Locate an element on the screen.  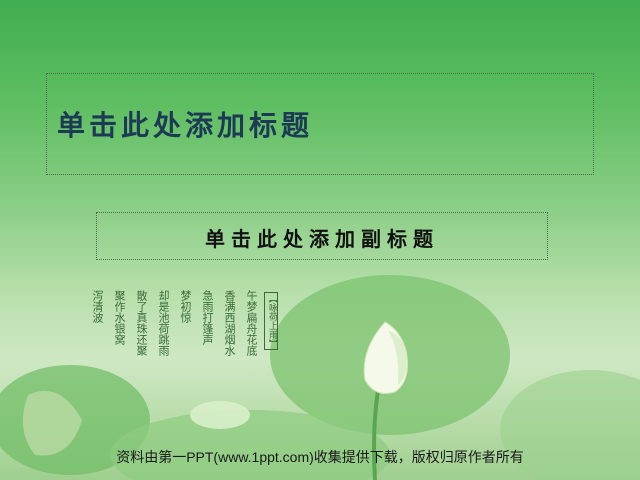
subtitle-text: 单击此处添加副标题 is located at coordinates (322, 239).